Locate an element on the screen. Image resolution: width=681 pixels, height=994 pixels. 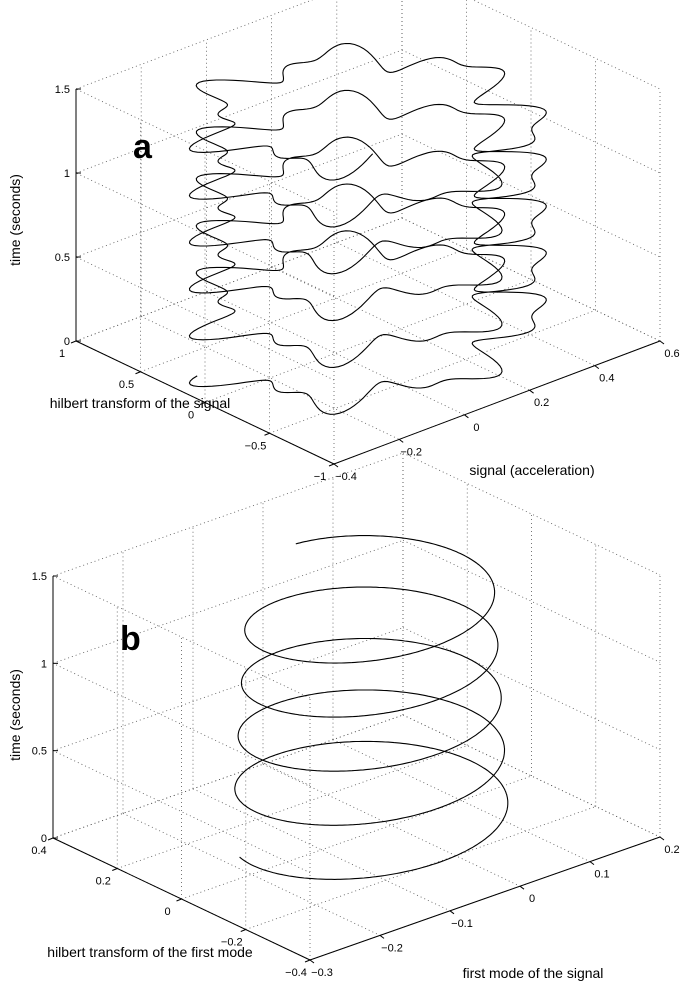
x-tick-label: 0.4 is located at coordinates (606, 379).